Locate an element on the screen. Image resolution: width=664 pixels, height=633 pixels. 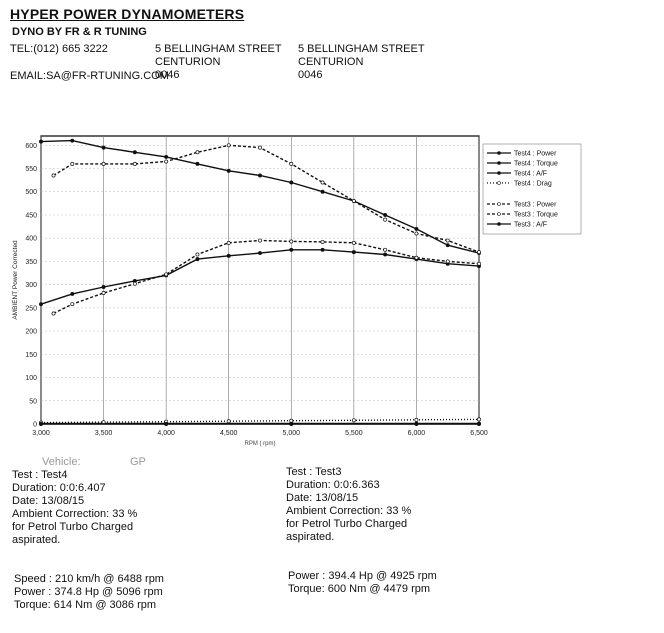
y-tick-label: 100 is located at coordinates (31, 378).